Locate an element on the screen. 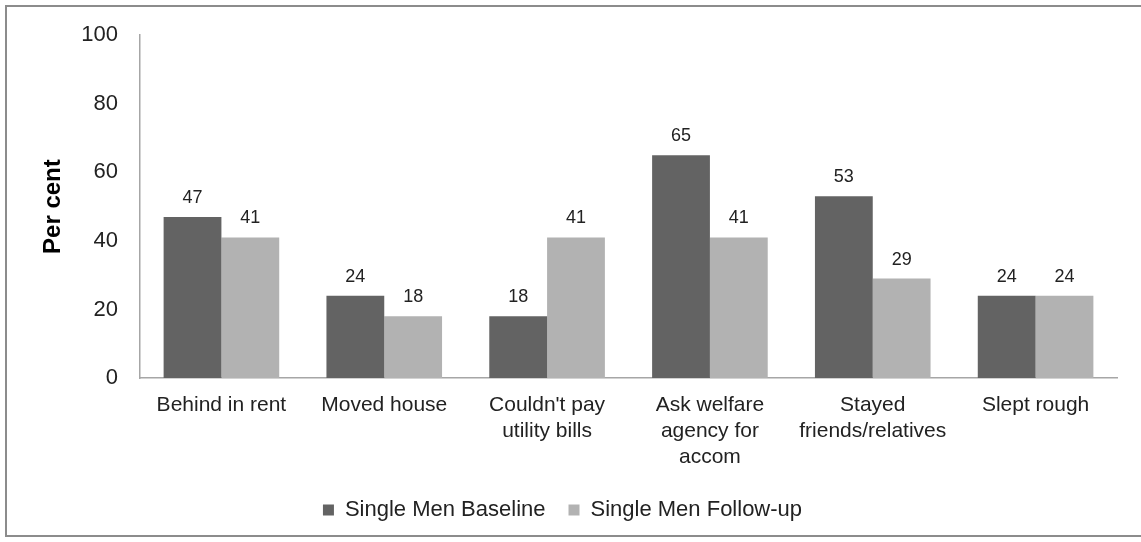  legend-label: Single Men Baseline is located at coordinates (445, 509).